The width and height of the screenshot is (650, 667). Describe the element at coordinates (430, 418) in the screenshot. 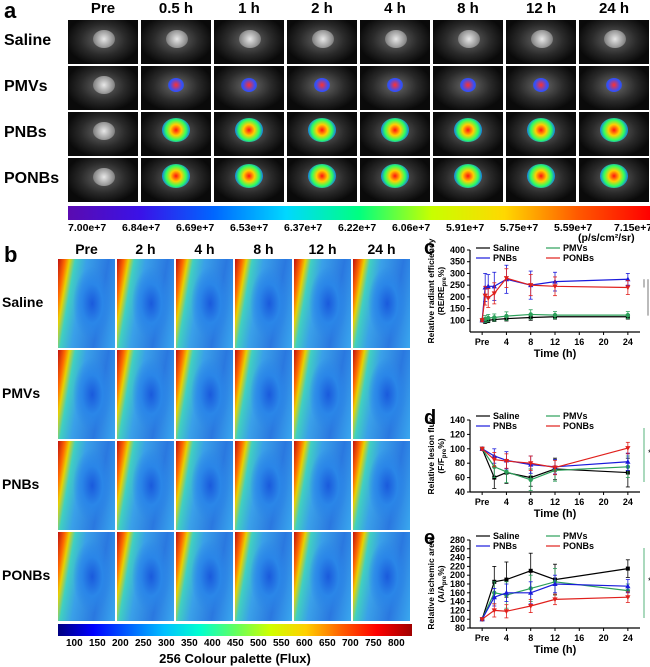

I see `chart-panel-letter: d` at that location.